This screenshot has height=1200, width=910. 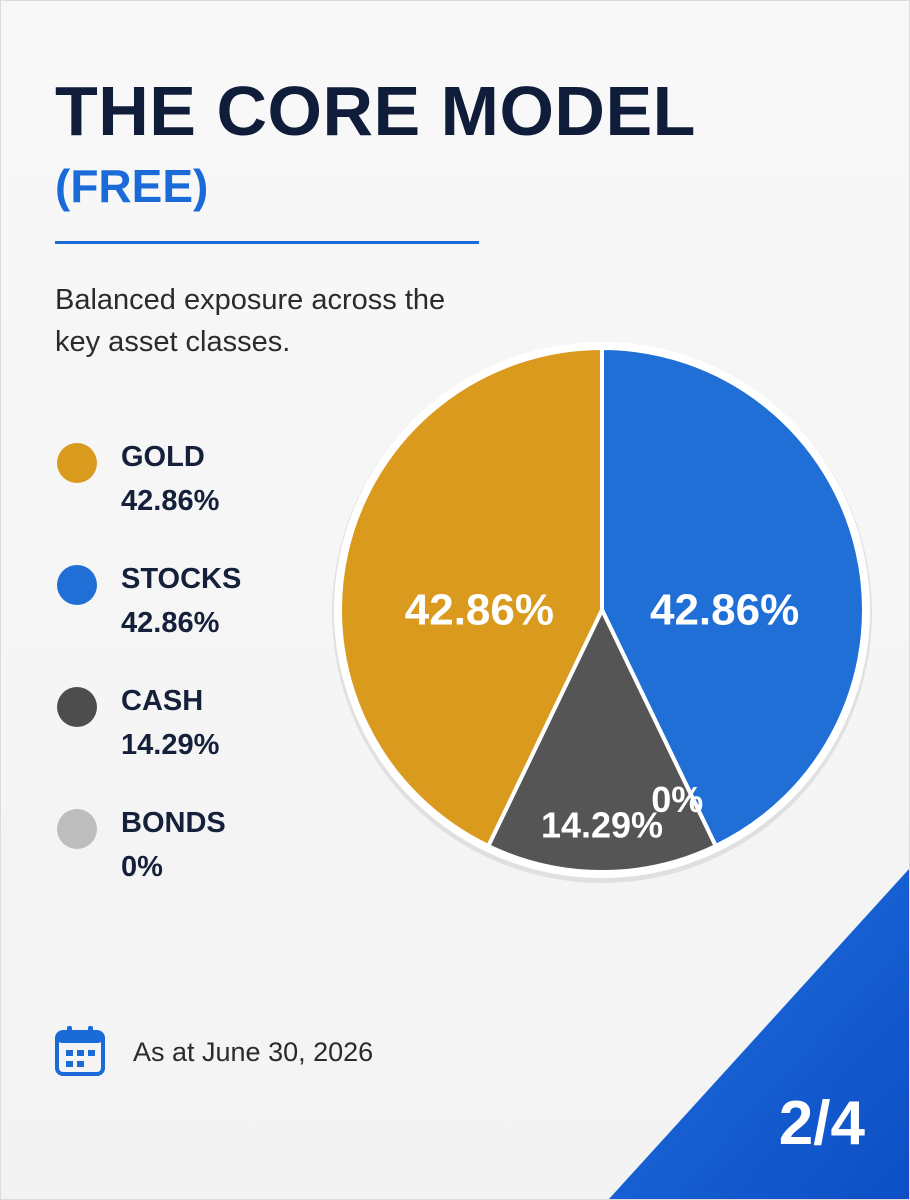 I want to click on page-title: THE CORE MODEL, so click(x=375, y=111).